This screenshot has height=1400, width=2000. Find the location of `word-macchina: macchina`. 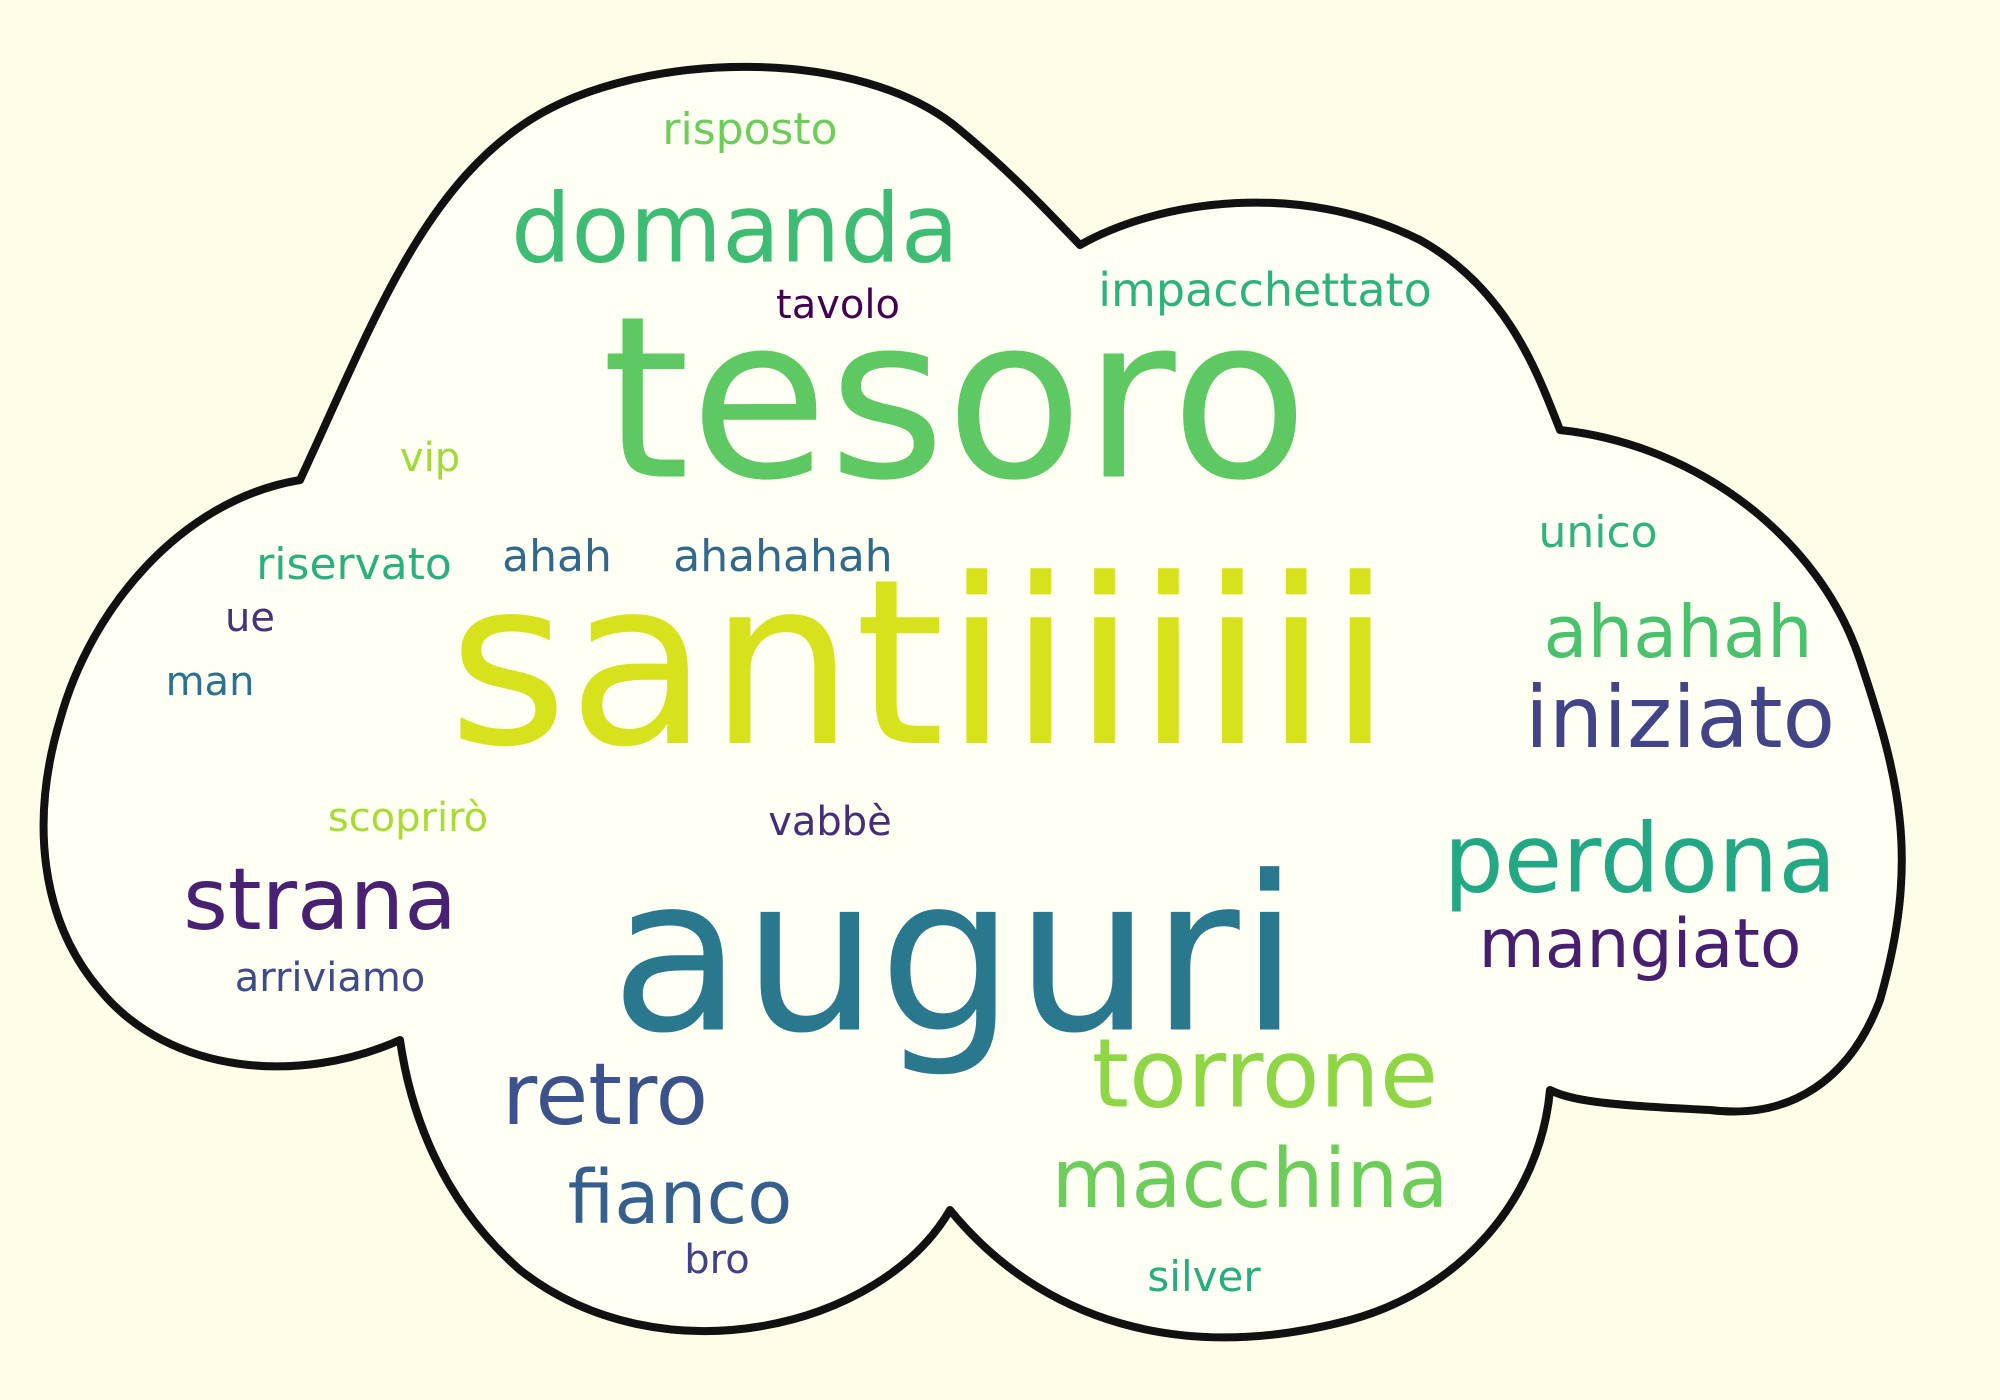

word-macchina: macchina is located at coordinates (1250, 1179).